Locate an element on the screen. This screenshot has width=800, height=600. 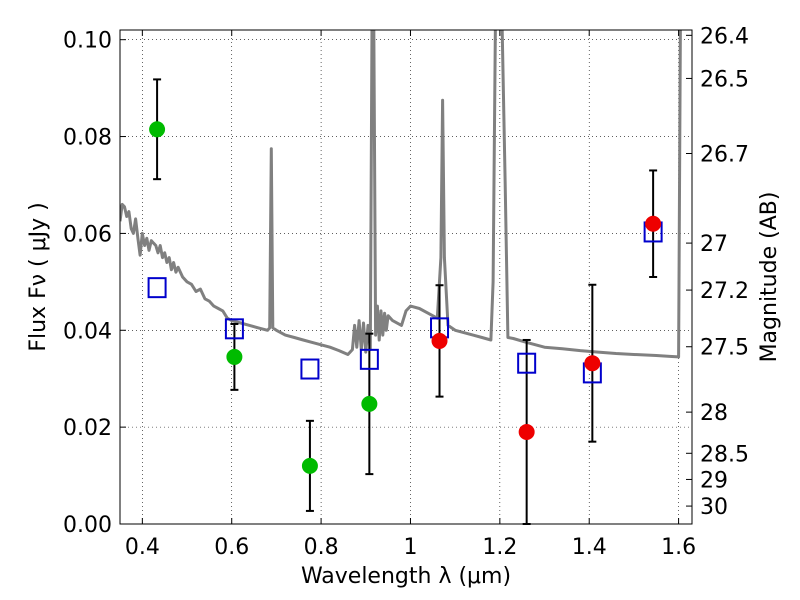
right-tick-label: 26.4 is located at coordinates (724, 36).